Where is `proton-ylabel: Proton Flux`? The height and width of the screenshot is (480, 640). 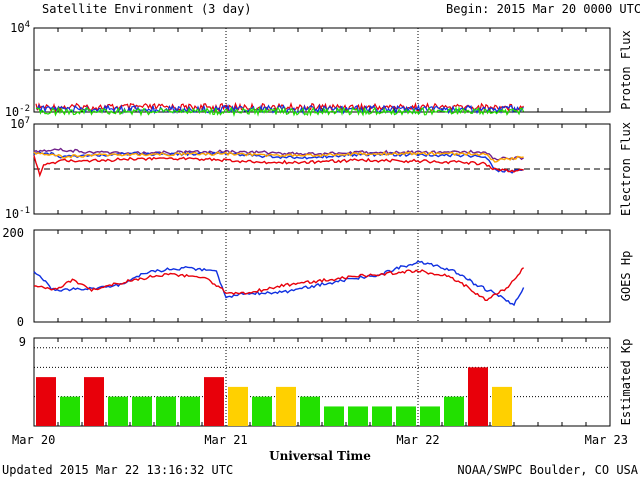 proton-ylabel: Proton Flux is located at coordinates (626, 69).